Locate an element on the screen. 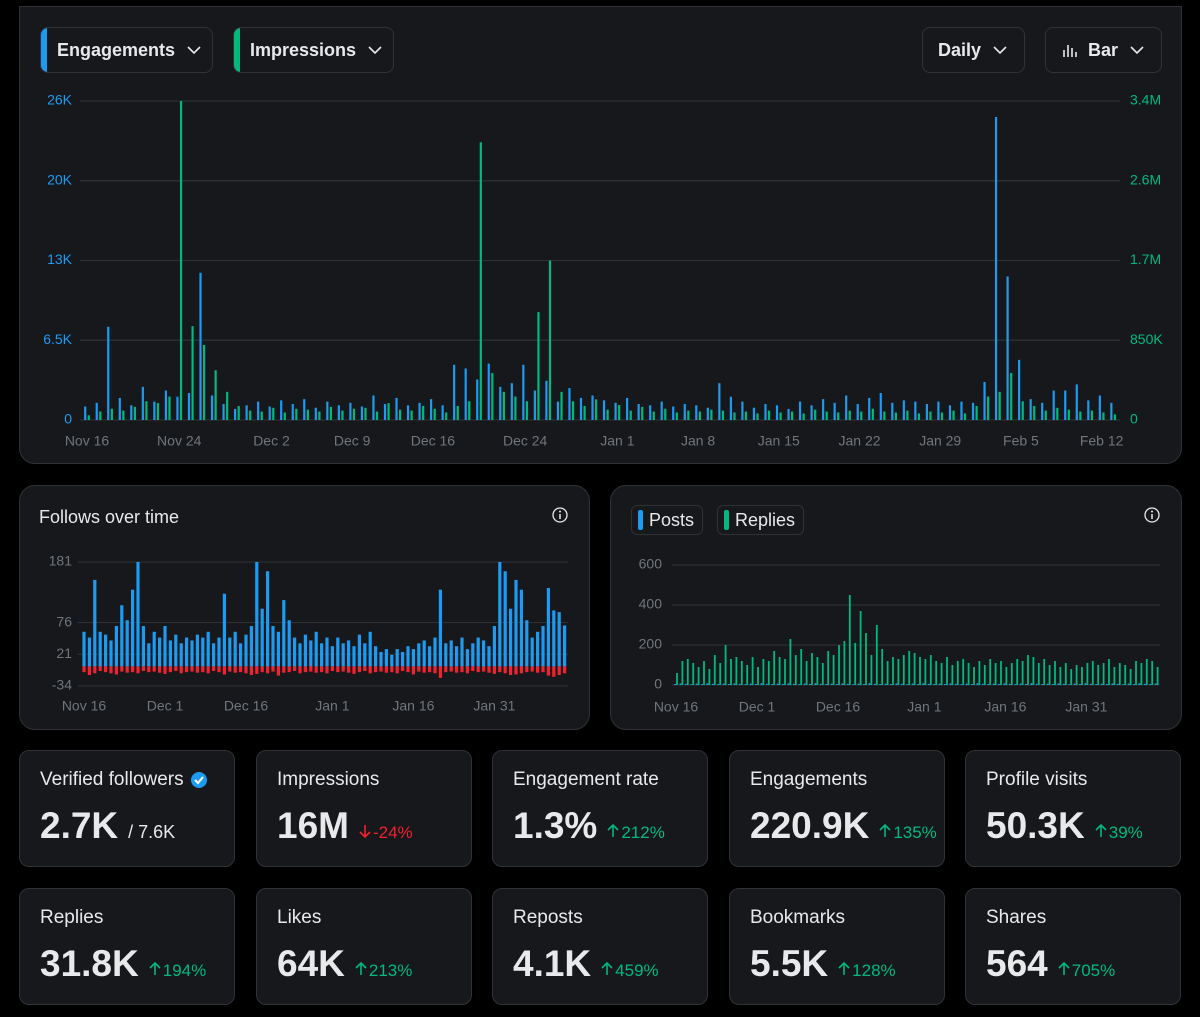 The width and height of the screenshot is (1200, 1017). stat-change: 39% is located at coordinates (1125, 832).